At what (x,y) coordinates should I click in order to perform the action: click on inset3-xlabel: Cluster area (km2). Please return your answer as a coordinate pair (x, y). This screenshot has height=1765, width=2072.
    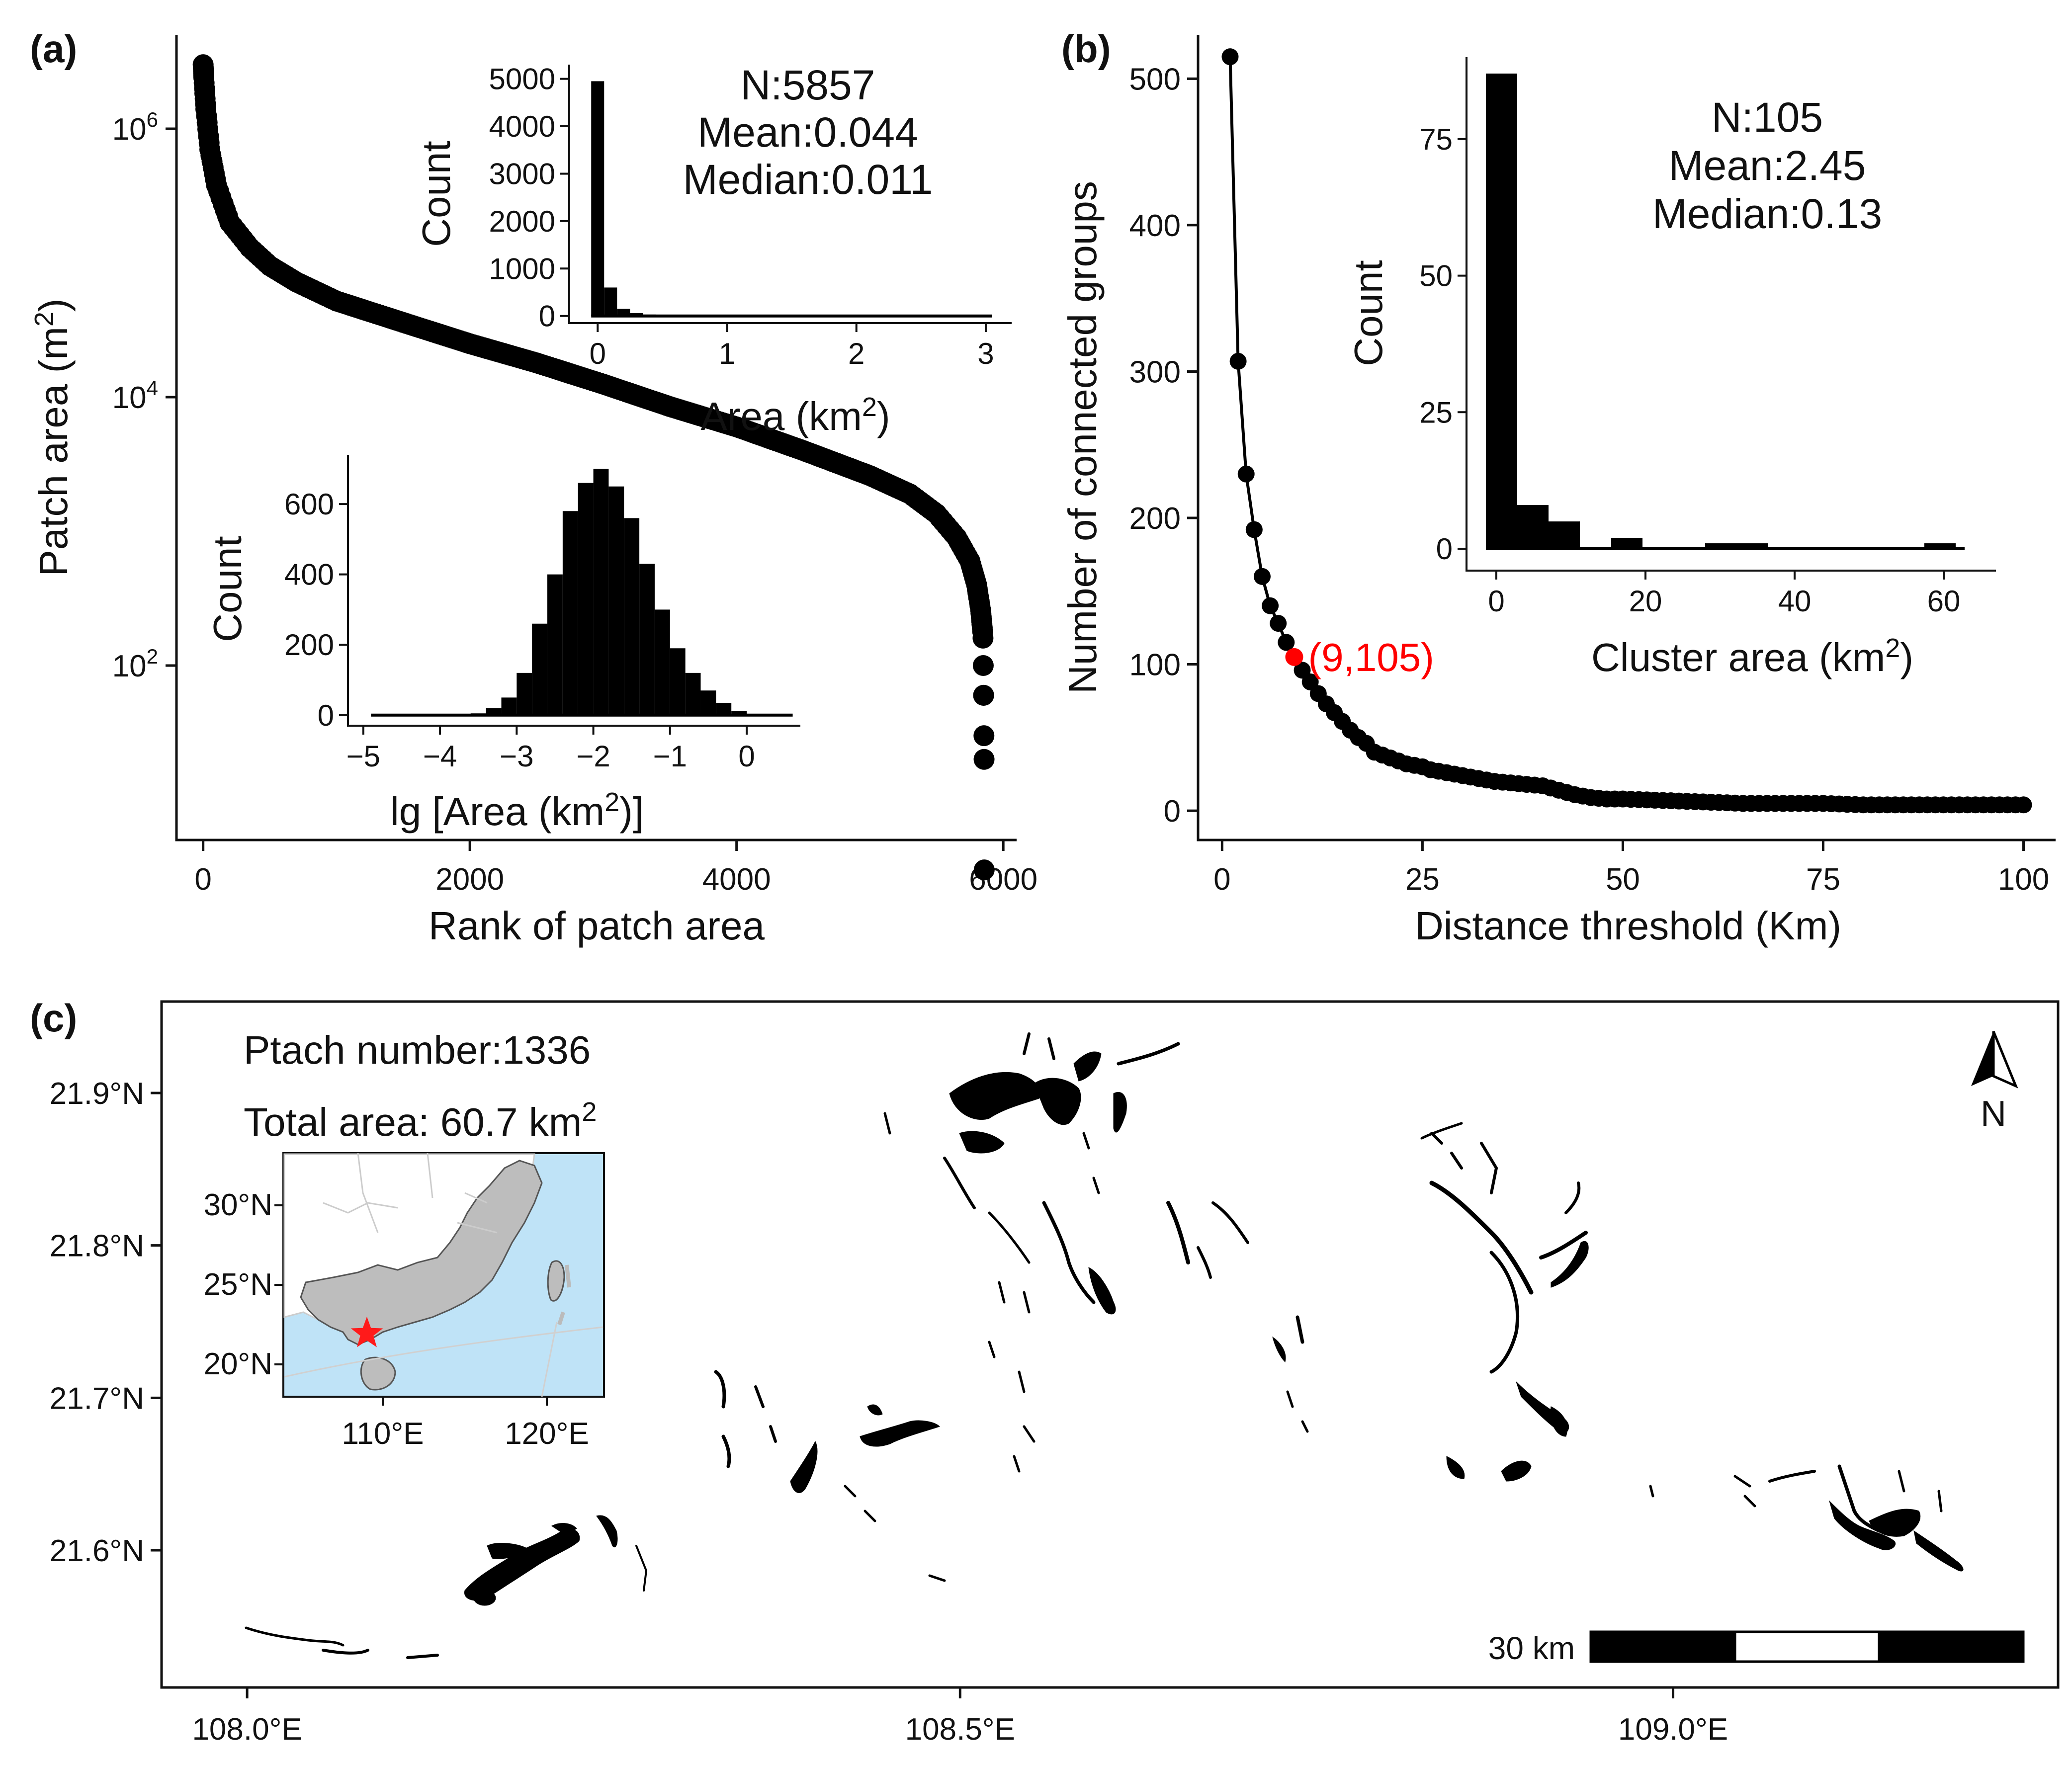
    Looking at the image, I should click on (1752, 656).